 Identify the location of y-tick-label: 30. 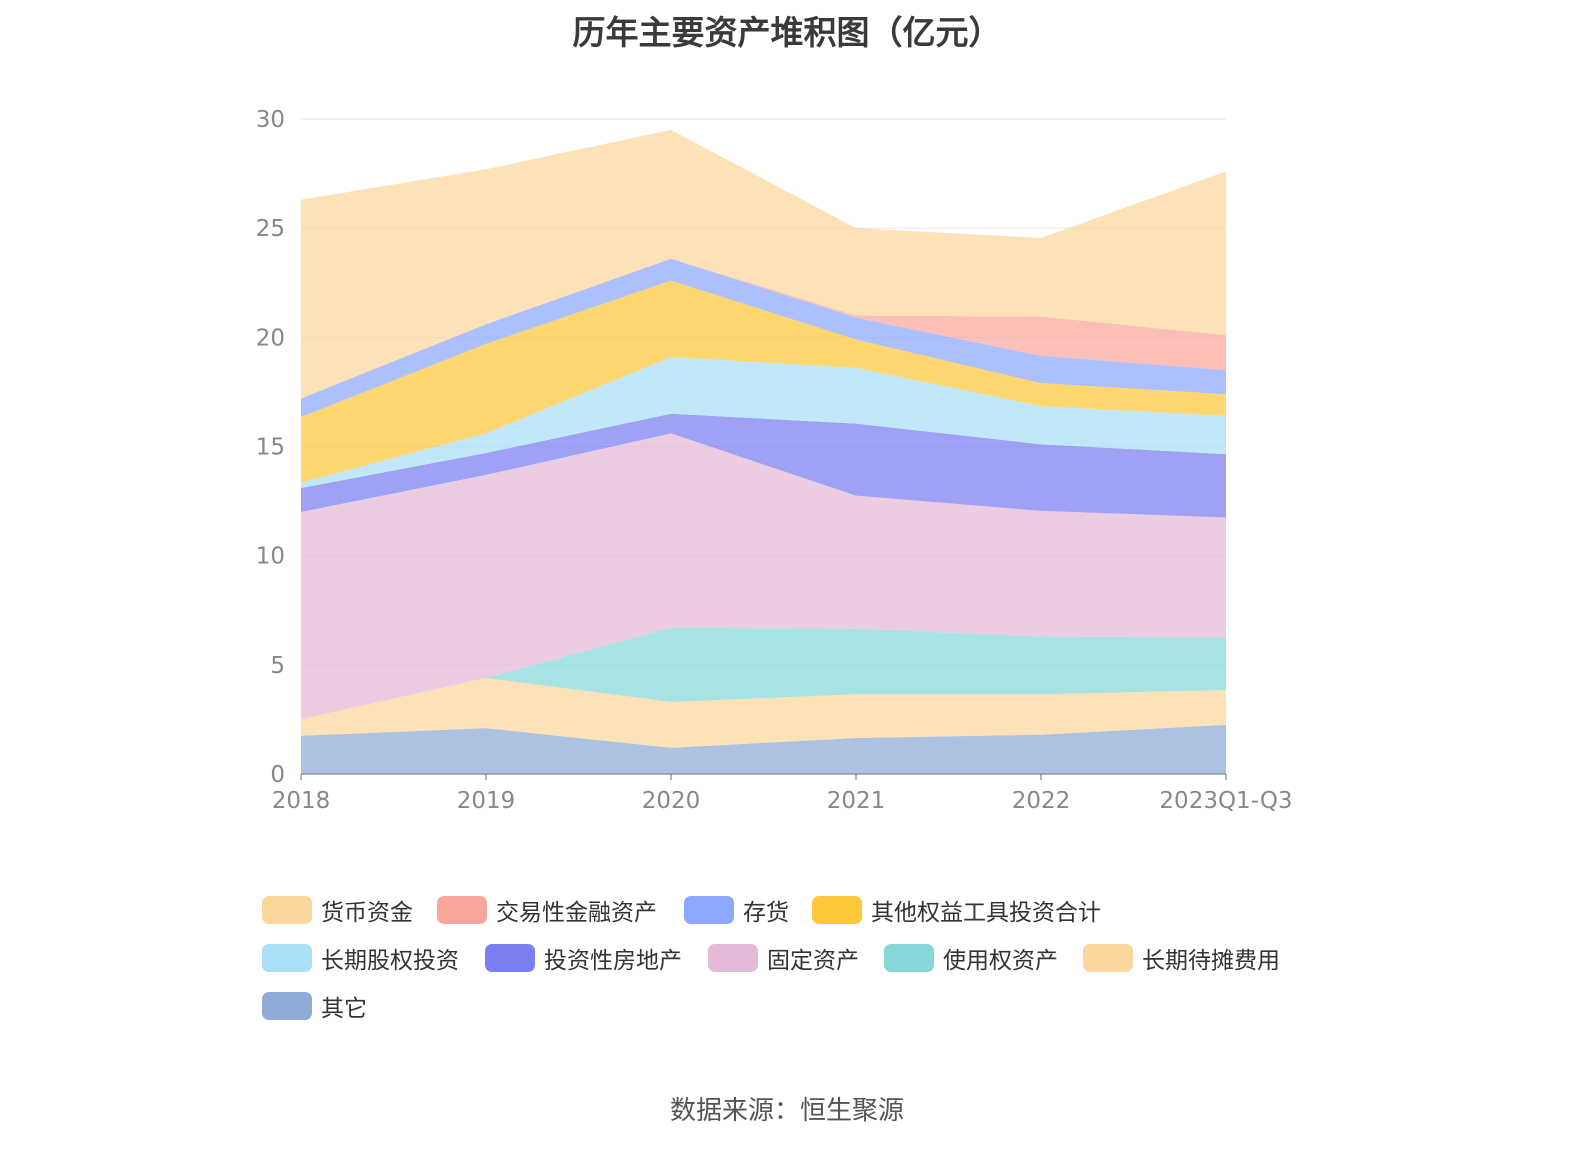
(270, 120).